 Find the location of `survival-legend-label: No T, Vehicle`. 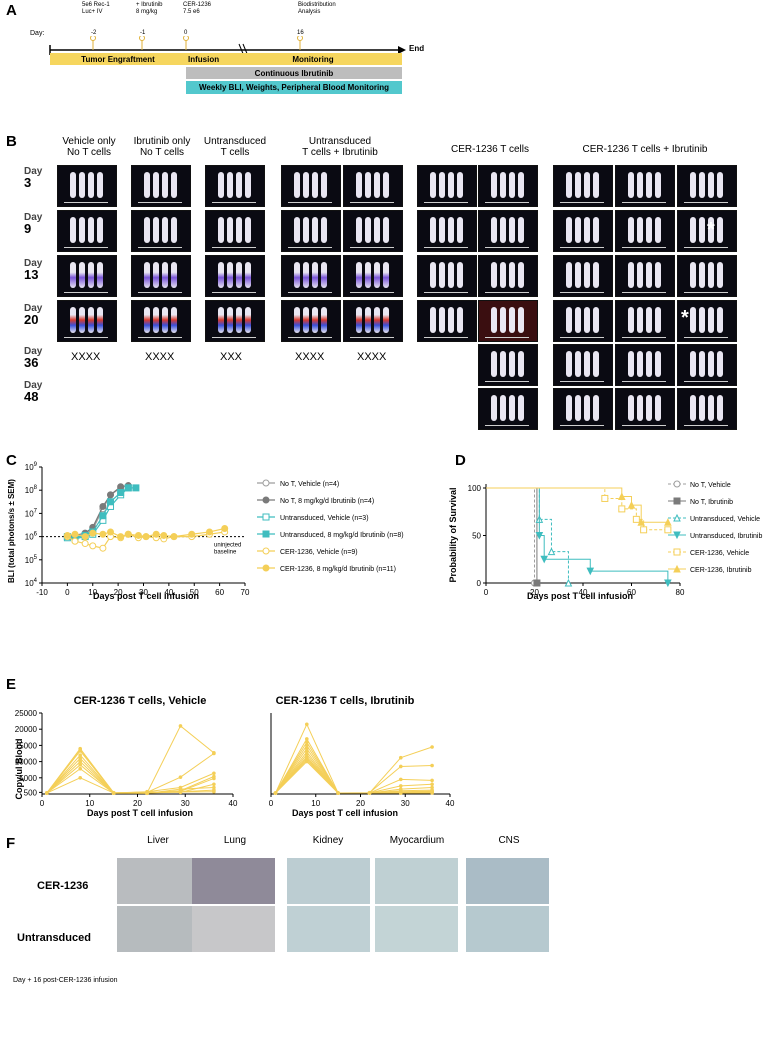

survival-legend-label: No T, Vehicle is located at coordinates (710, 485).